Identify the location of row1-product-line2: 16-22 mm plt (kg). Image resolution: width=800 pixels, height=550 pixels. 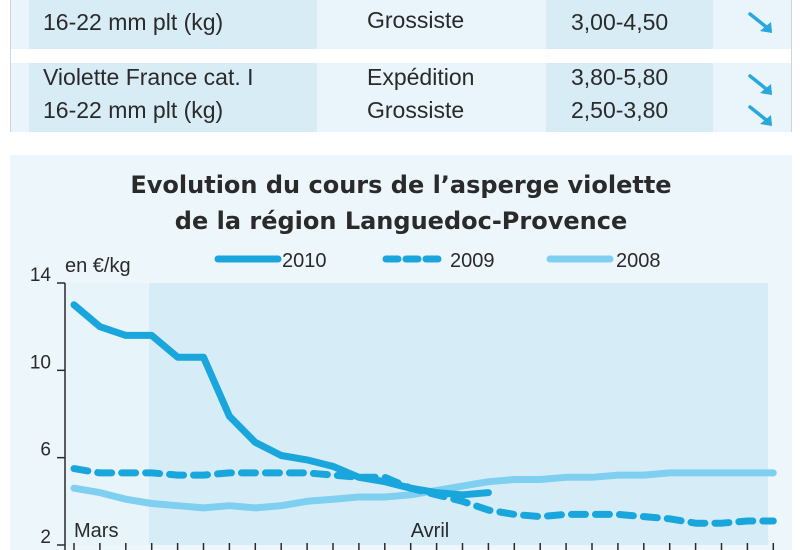
(133, 22).